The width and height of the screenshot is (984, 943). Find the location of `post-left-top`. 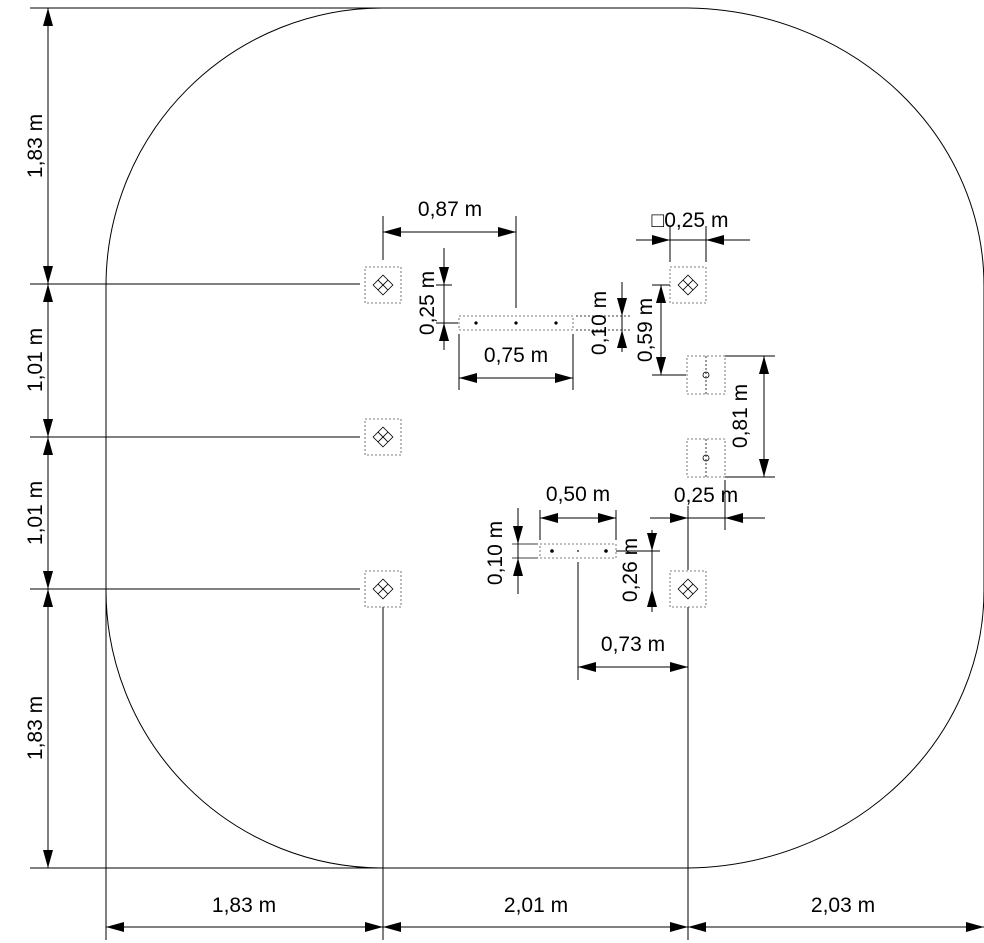

post-left-top is located at coordinates (383, 285).